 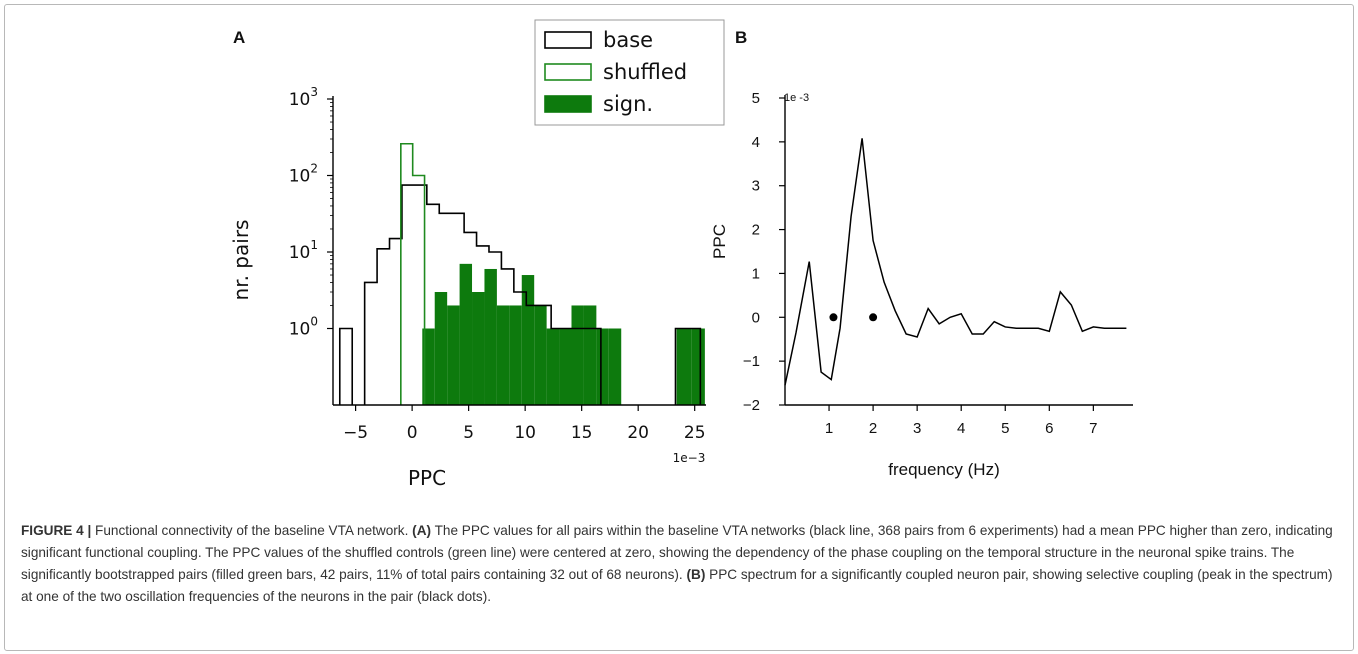 I want to click on spectrum-y-tick-label: 1, so click(x=756, y=273).